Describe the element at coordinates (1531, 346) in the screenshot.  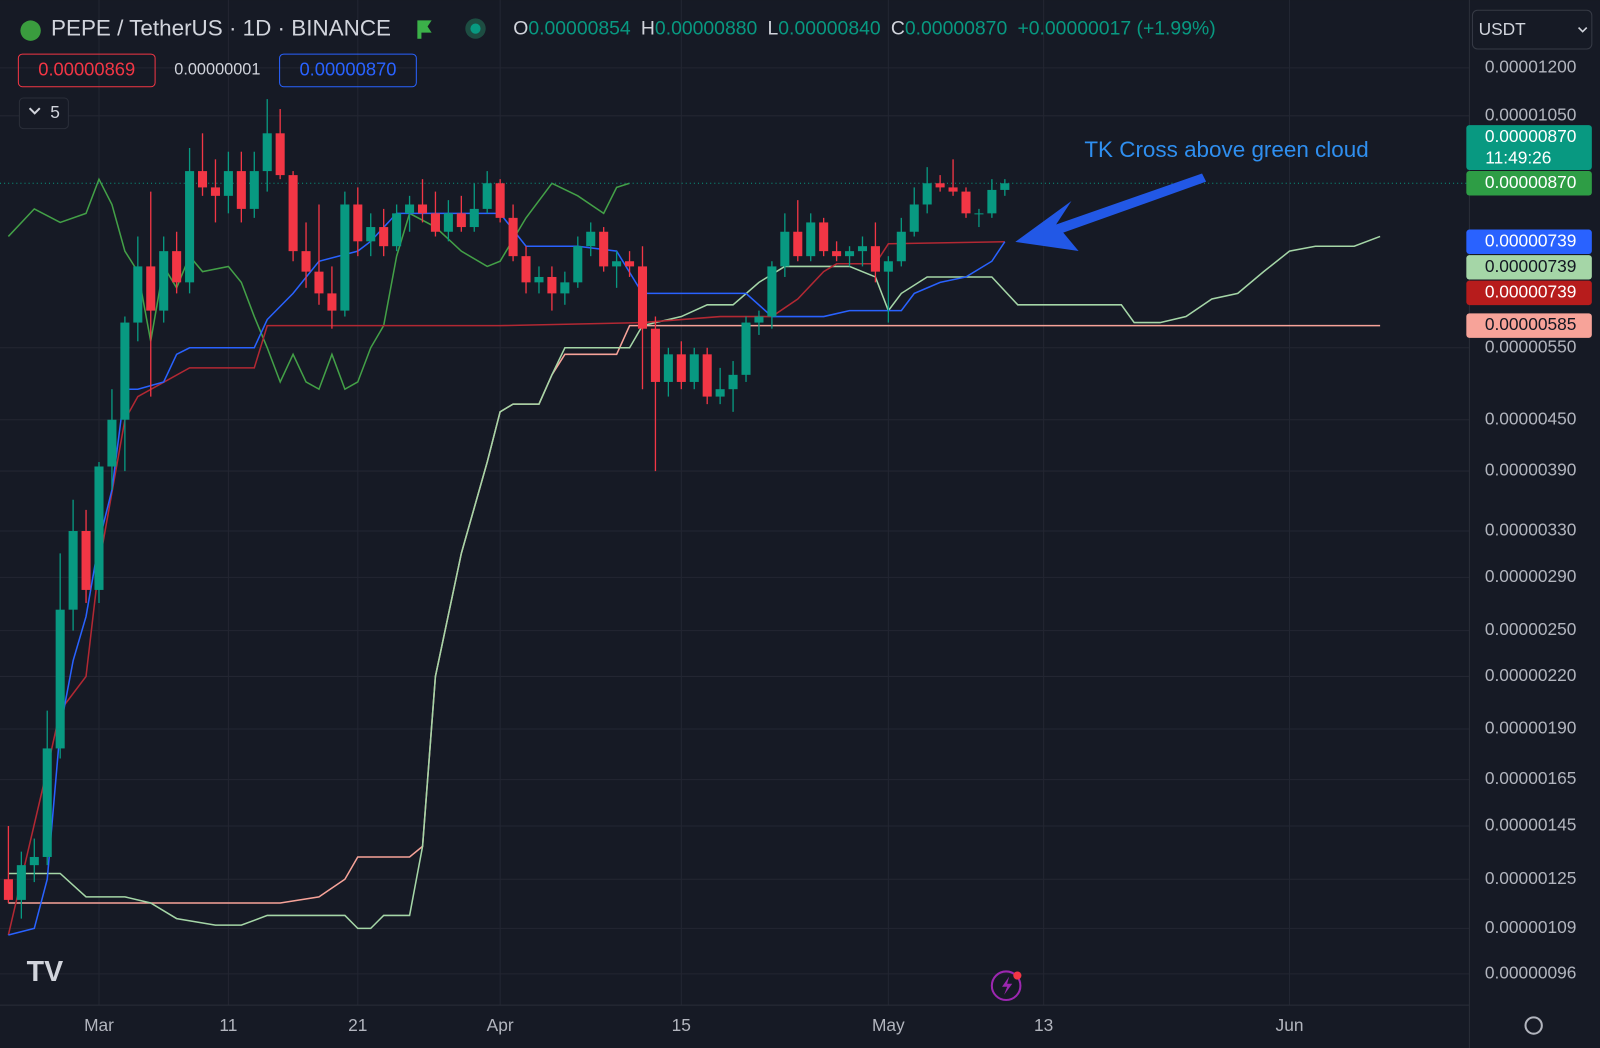
I see `y-tick-label: 0.00000550` at that location.